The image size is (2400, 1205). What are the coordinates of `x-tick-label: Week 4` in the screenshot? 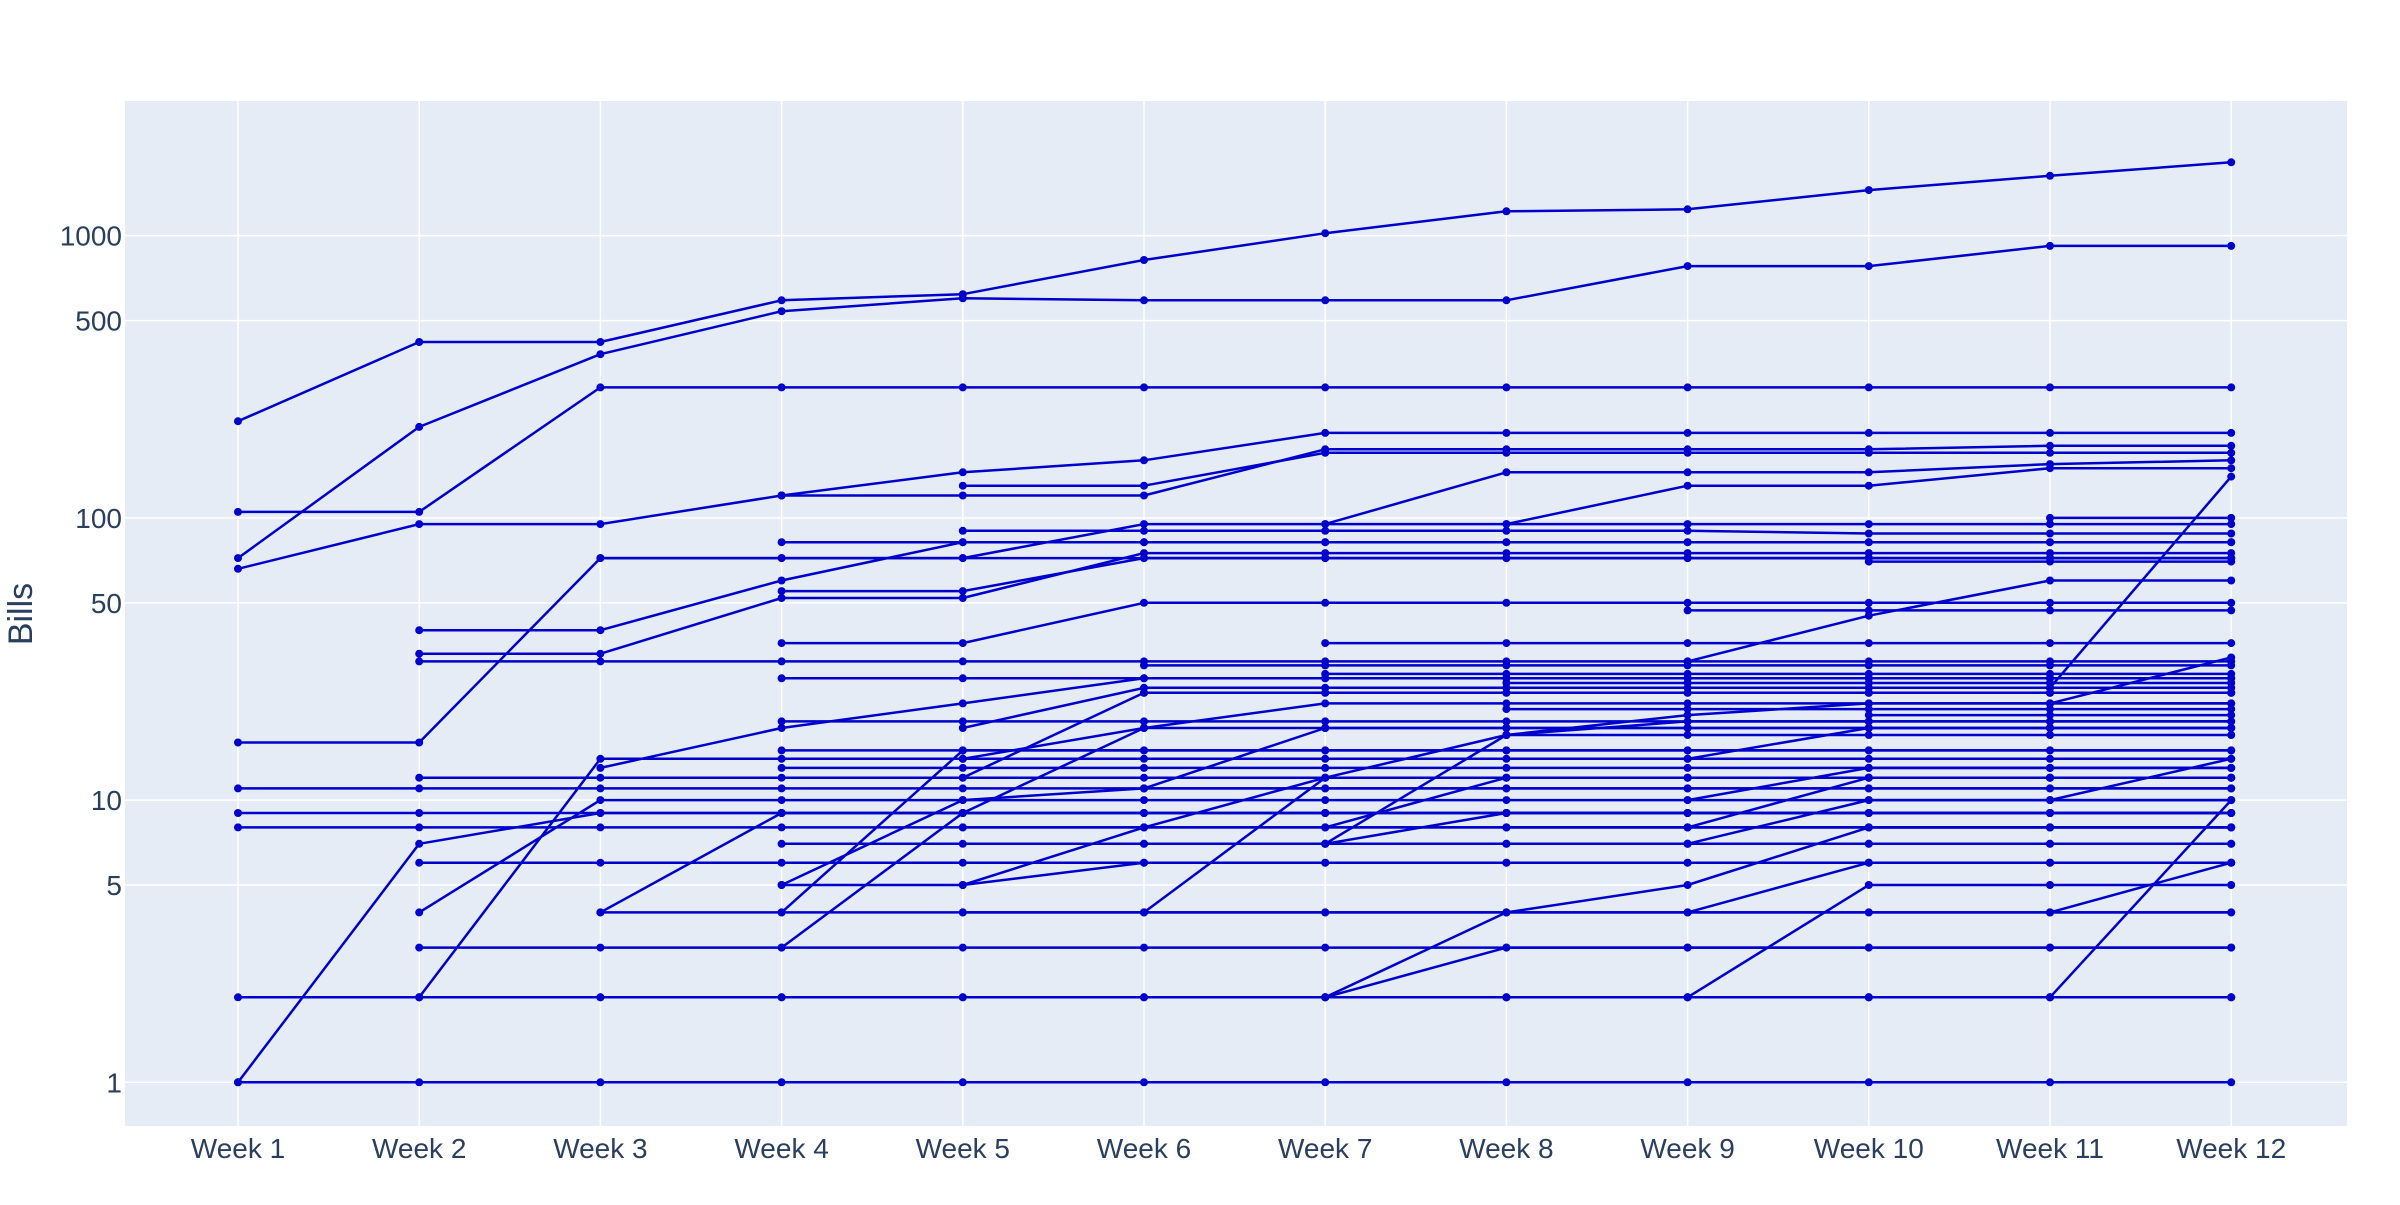 It's located at (781, 1148).